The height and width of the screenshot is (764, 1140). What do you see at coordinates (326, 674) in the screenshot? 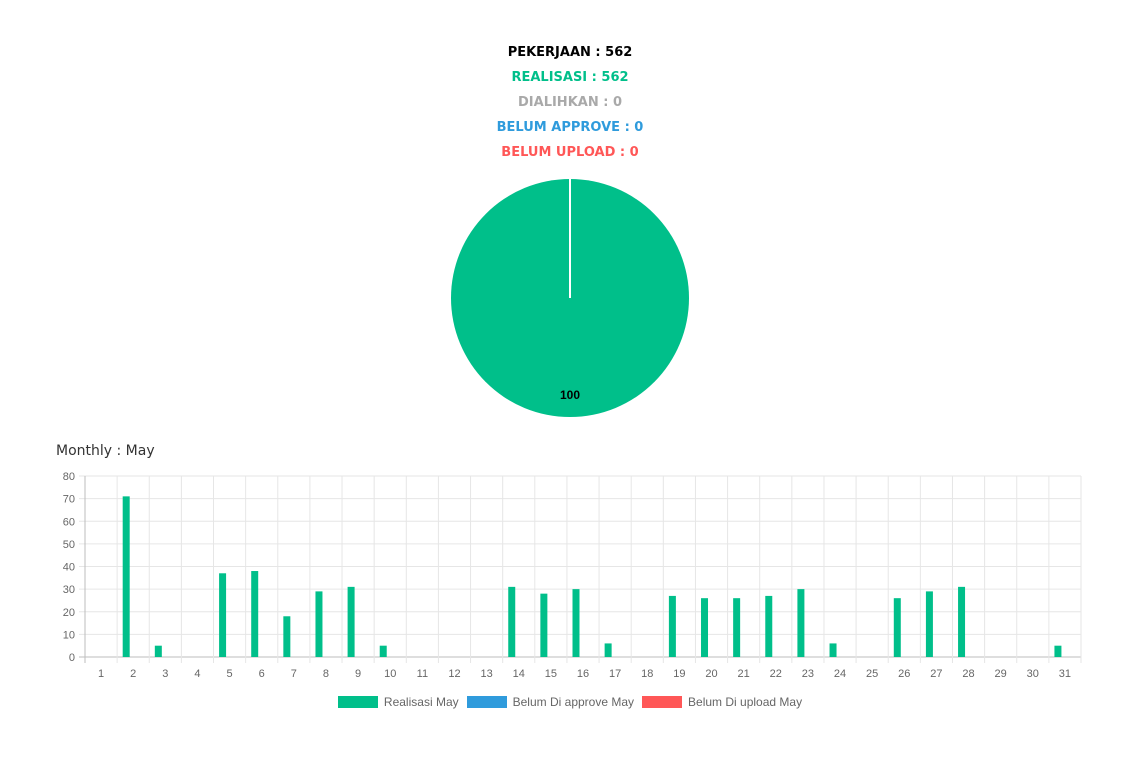
I see `x-tick-label: 8` at bounding box center [326, 674].